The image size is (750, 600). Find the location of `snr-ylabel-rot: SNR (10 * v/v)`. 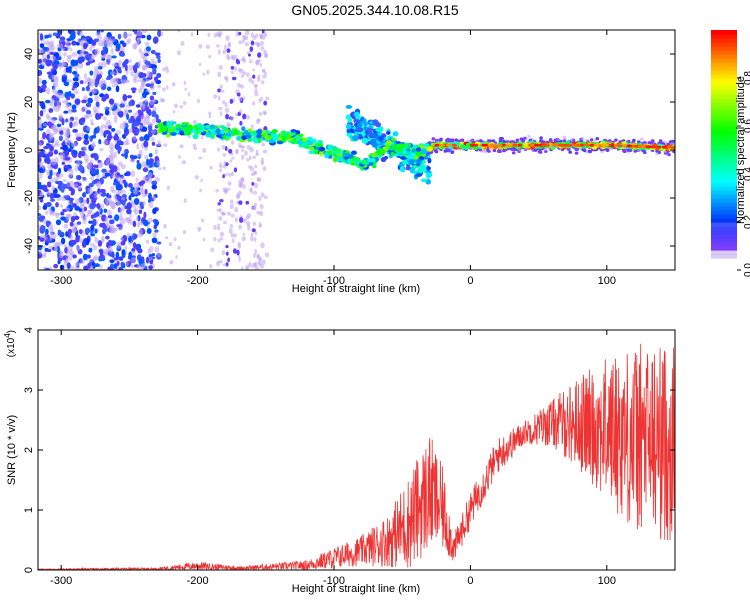

snr-ylabel-rot: SNR (10 * v/v) is located at coordinates (12, 450).